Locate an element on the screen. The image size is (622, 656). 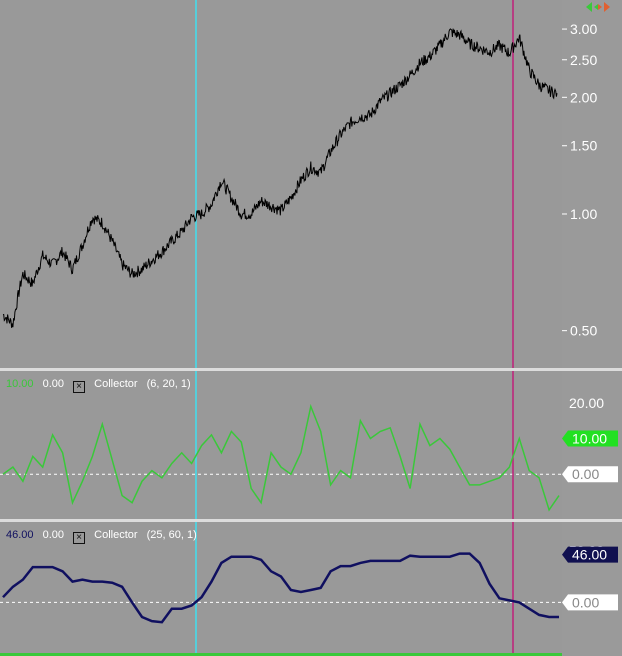
svg-text: 10.00 is located at coordinates (589, 439).